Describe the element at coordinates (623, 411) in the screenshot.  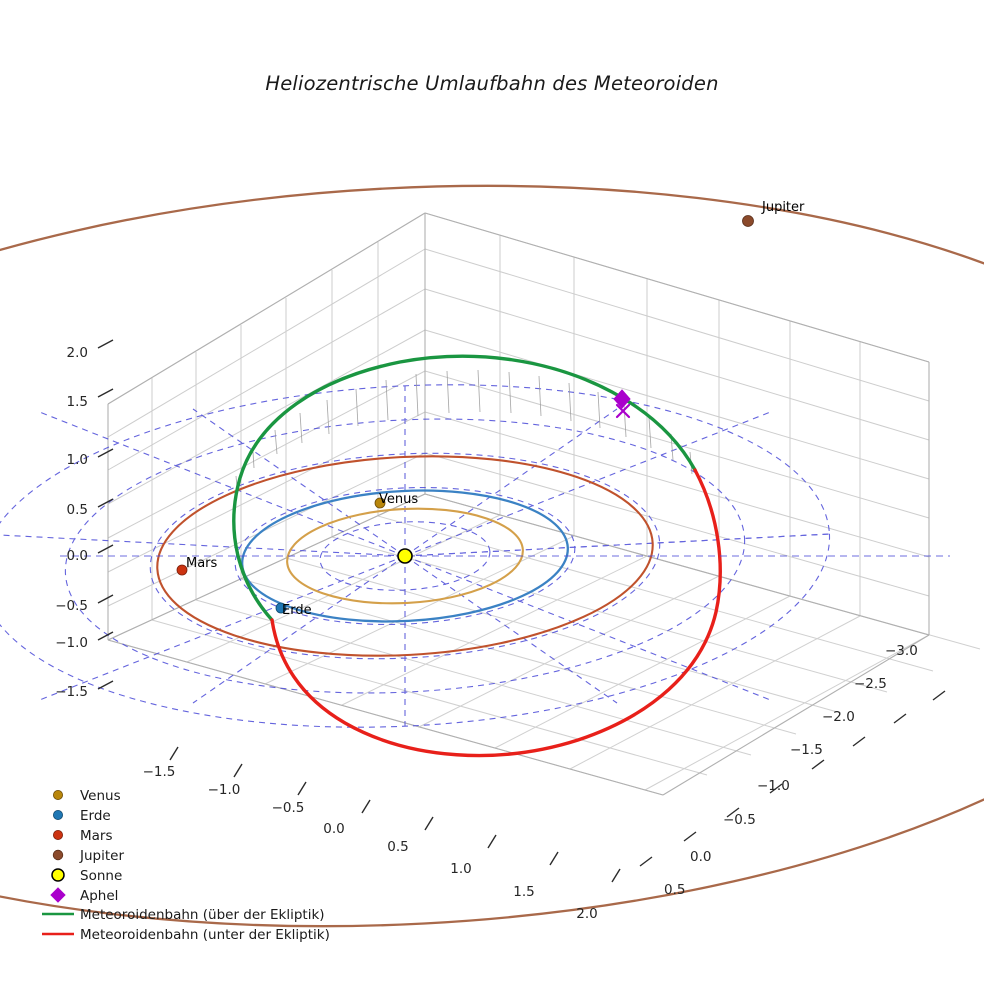
I see `aphel-projection-cross-icon` at that location.